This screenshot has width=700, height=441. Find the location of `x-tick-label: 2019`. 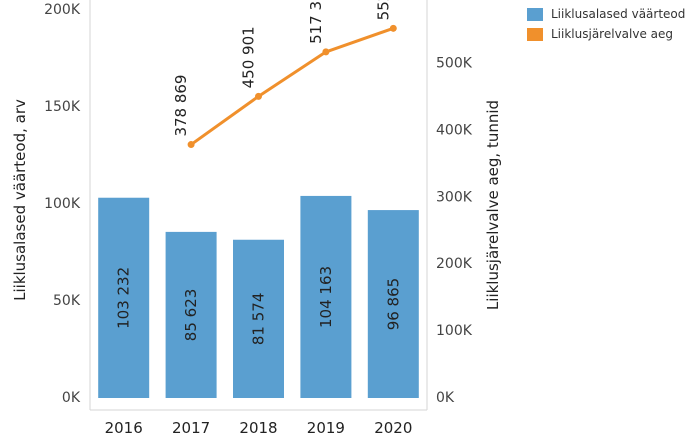

x-tick-label: 2019 is located at coordinates (326, 428).